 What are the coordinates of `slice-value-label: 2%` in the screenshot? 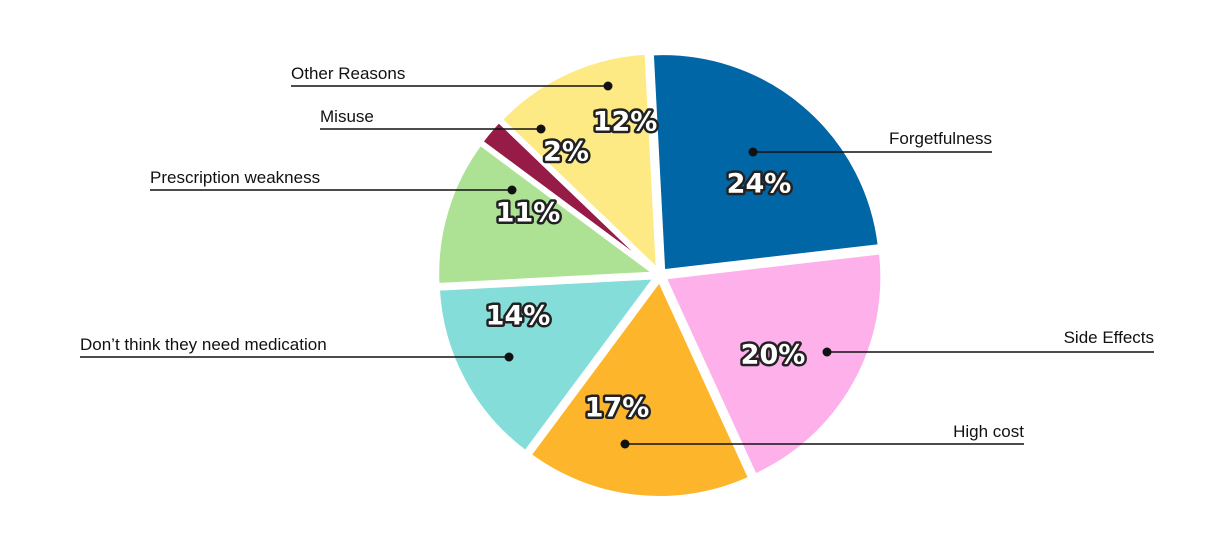 It's located at (566, 152).